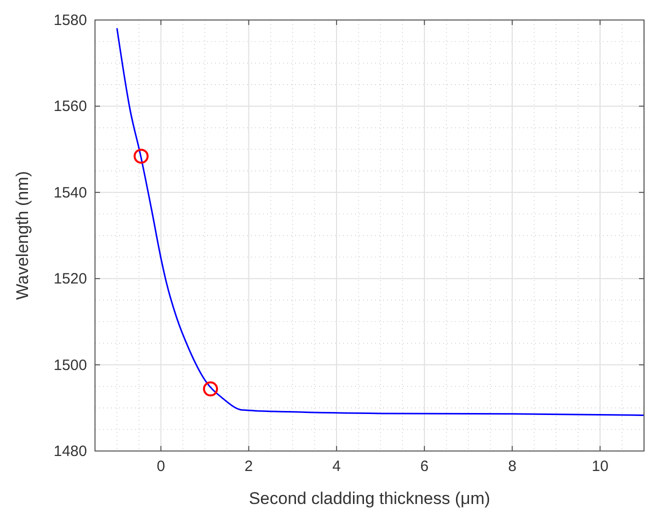 This screenshot has height=514, width=645. What do you see at coordinates (248, 466) in the screenshot?
I see `x-tick-label: 2` at bounding box center [248, 466].